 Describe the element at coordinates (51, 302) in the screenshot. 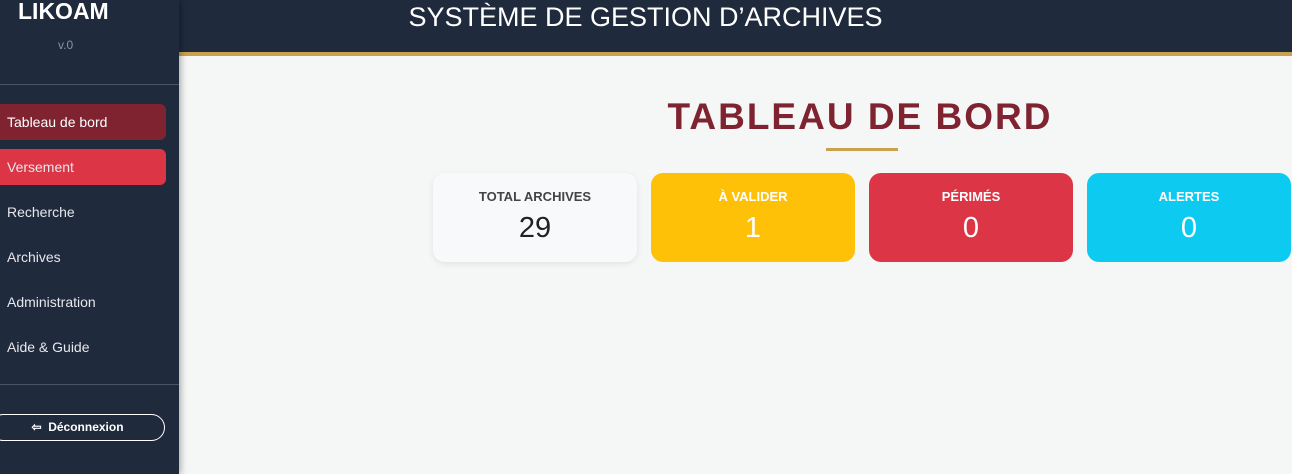

I see `sidebar-item-administration: Administration` at that location.